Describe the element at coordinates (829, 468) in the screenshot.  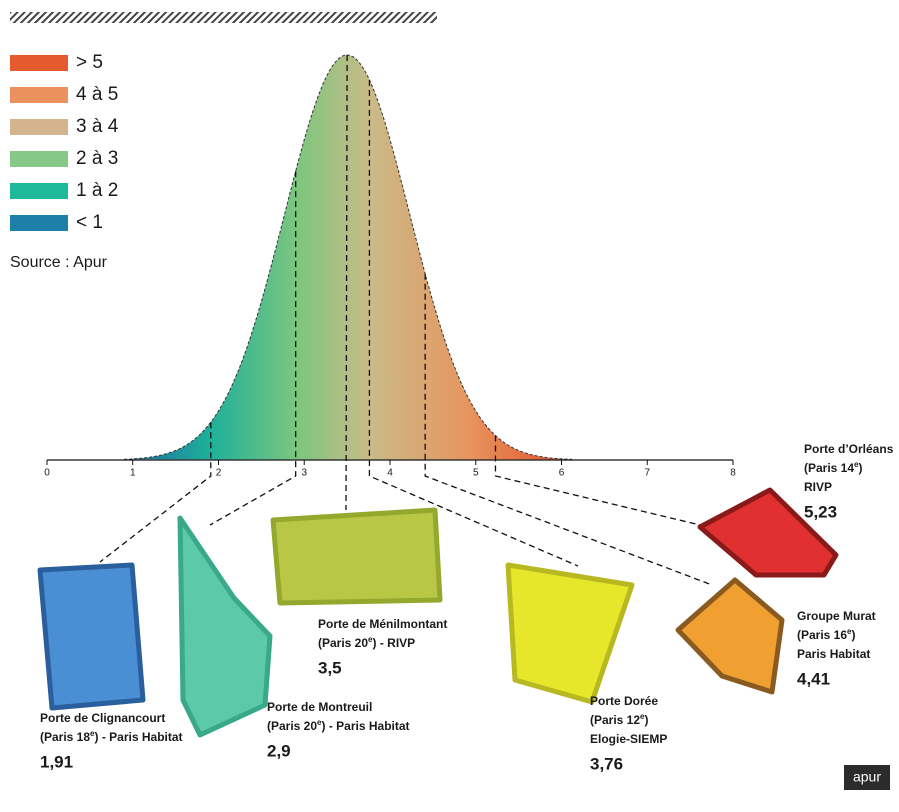
I see `site-place-part: (Paris 14` at that location.